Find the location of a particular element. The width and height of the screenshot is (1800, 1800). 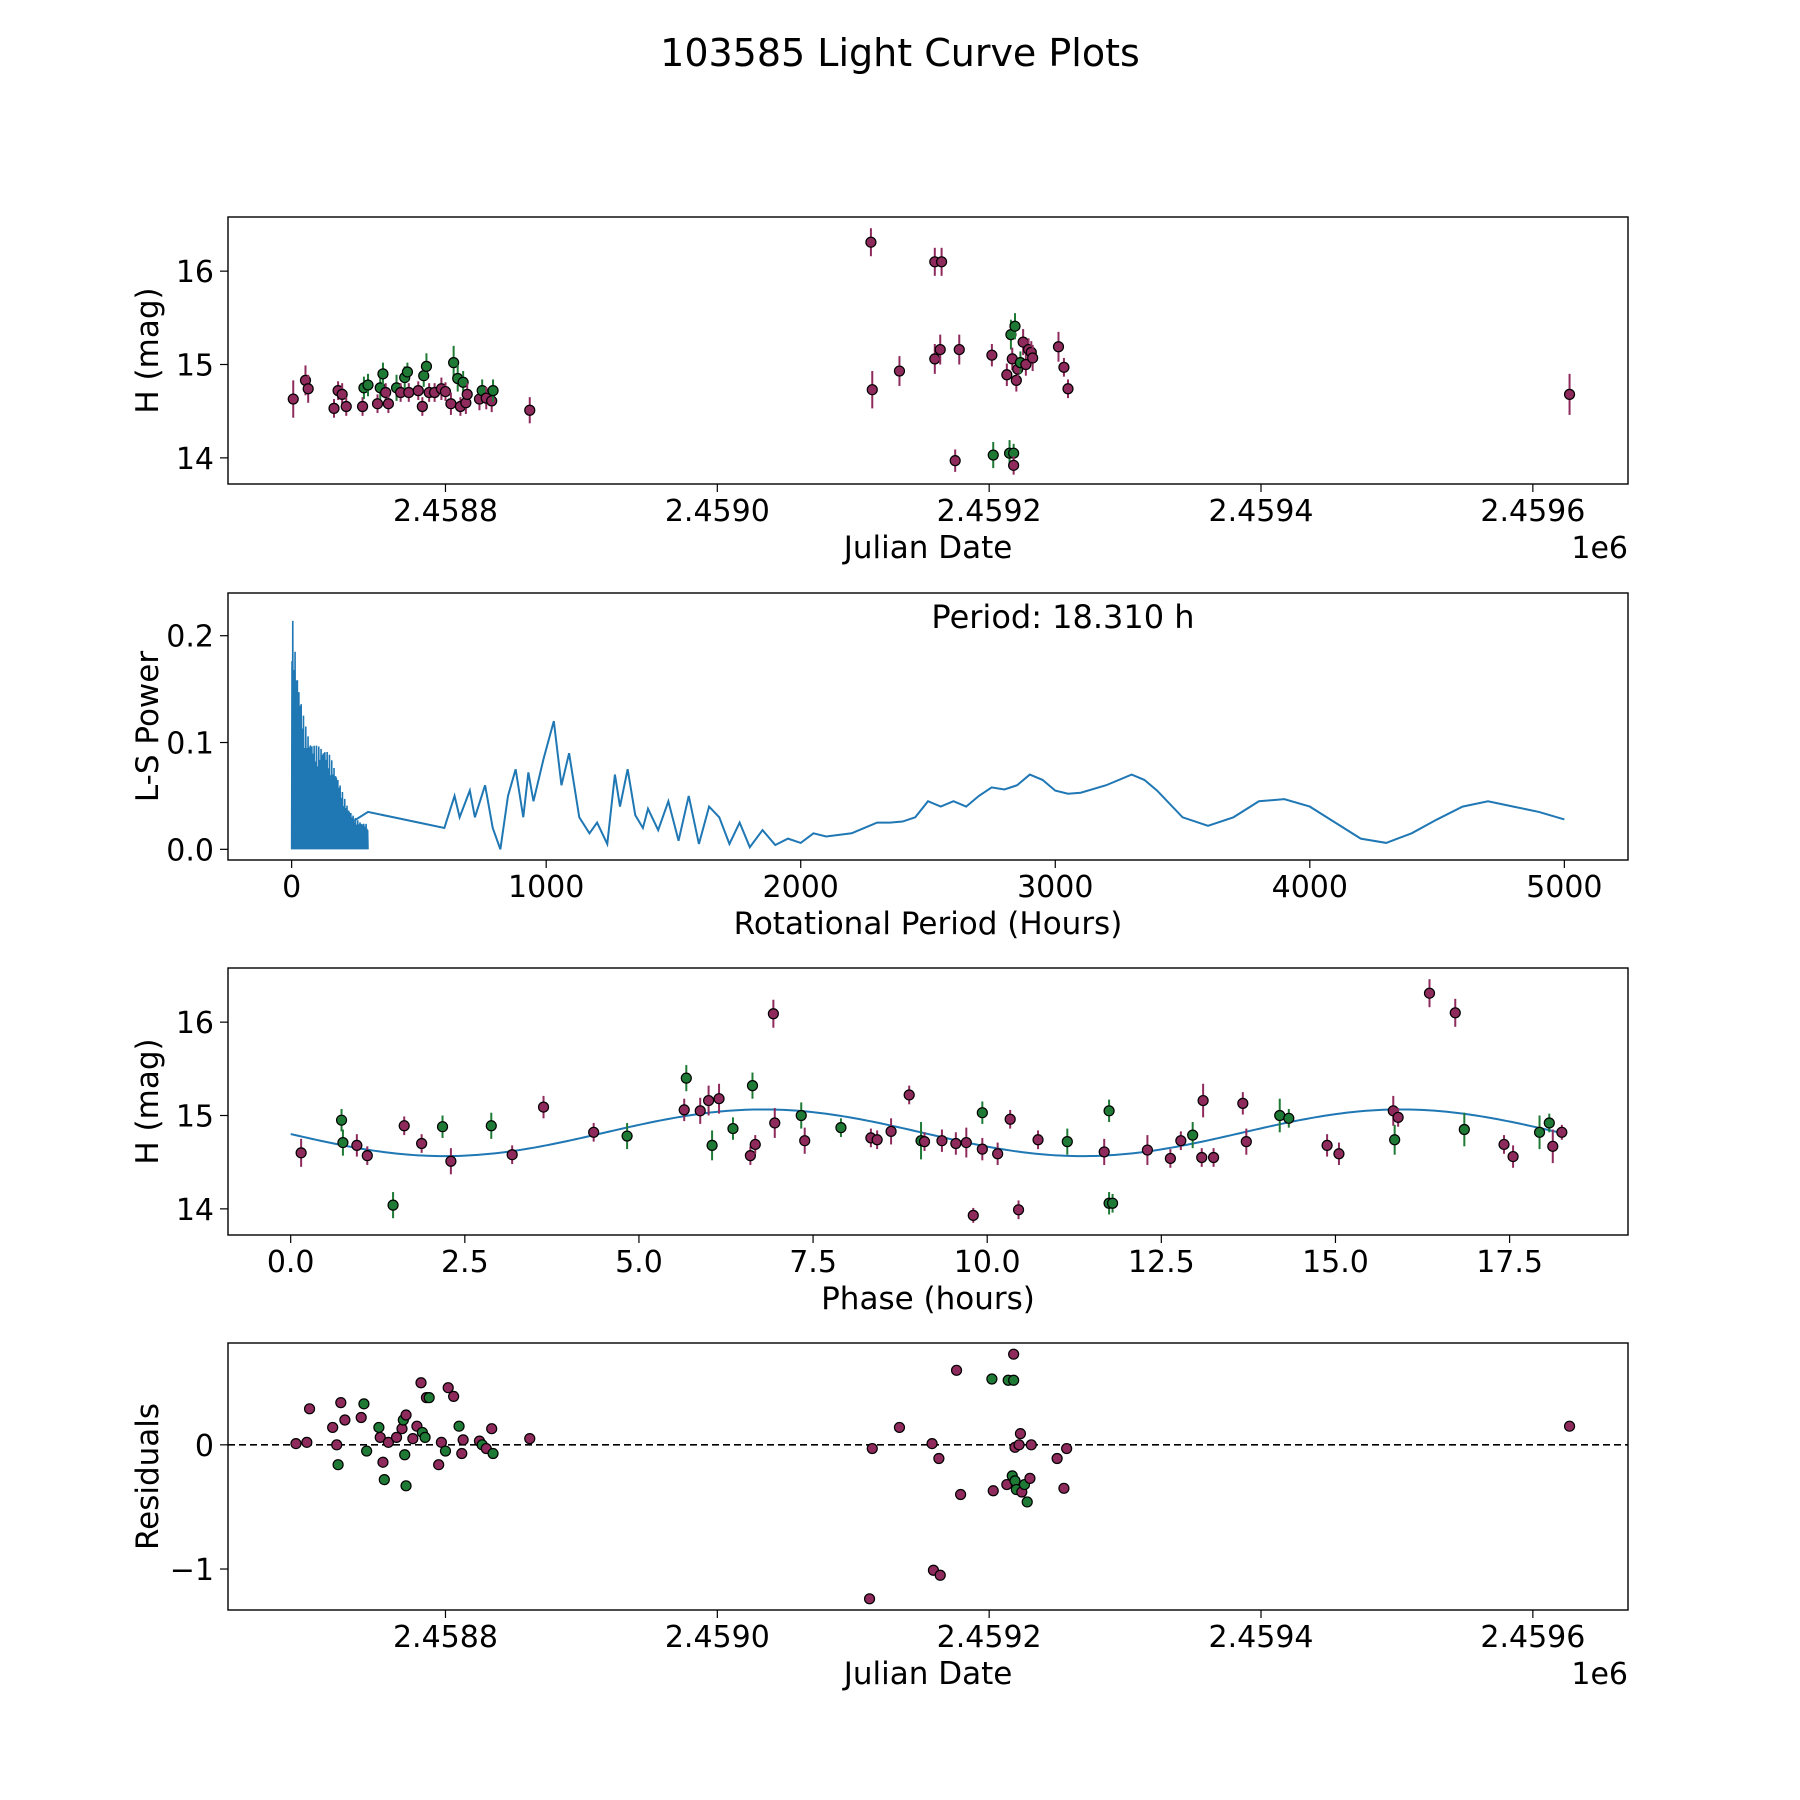

plot-area-residuals is located at coordinates (928, 1476).